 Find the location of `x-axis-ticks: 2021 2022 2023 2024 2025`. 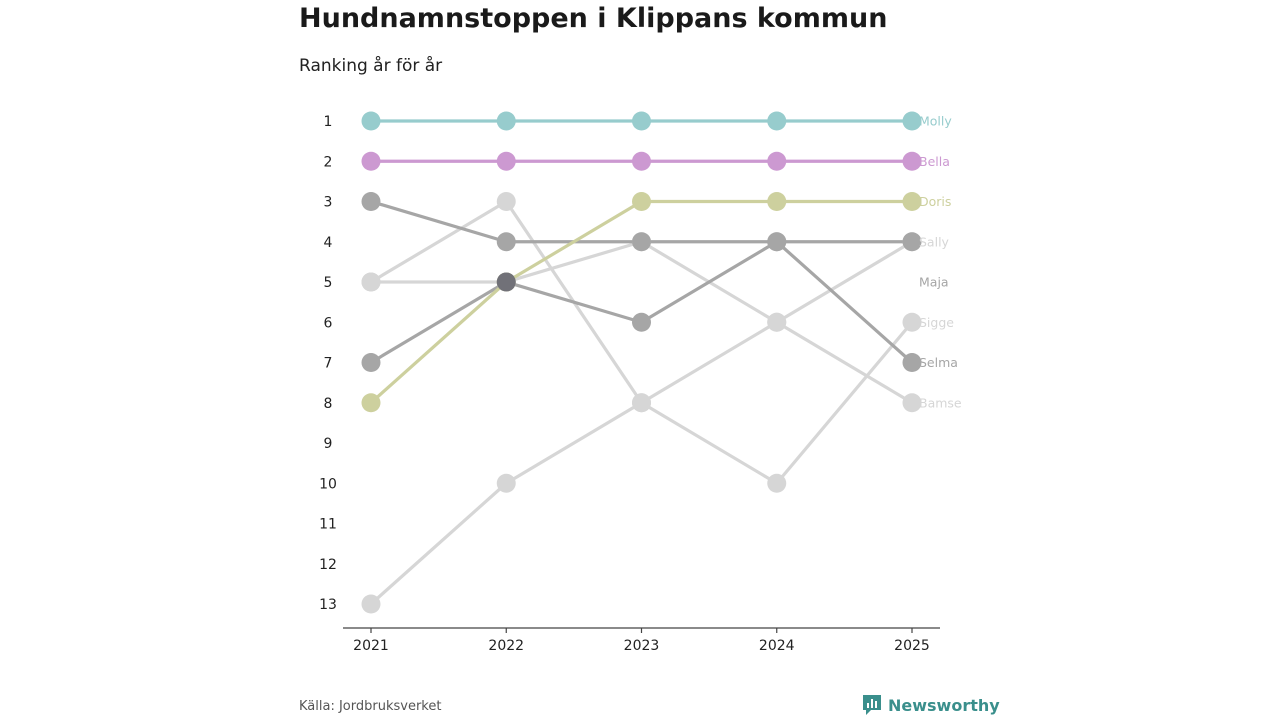

x-axis-ticks: 2021 2022 2023 2024 2025 is located at coordinates (641, 641).